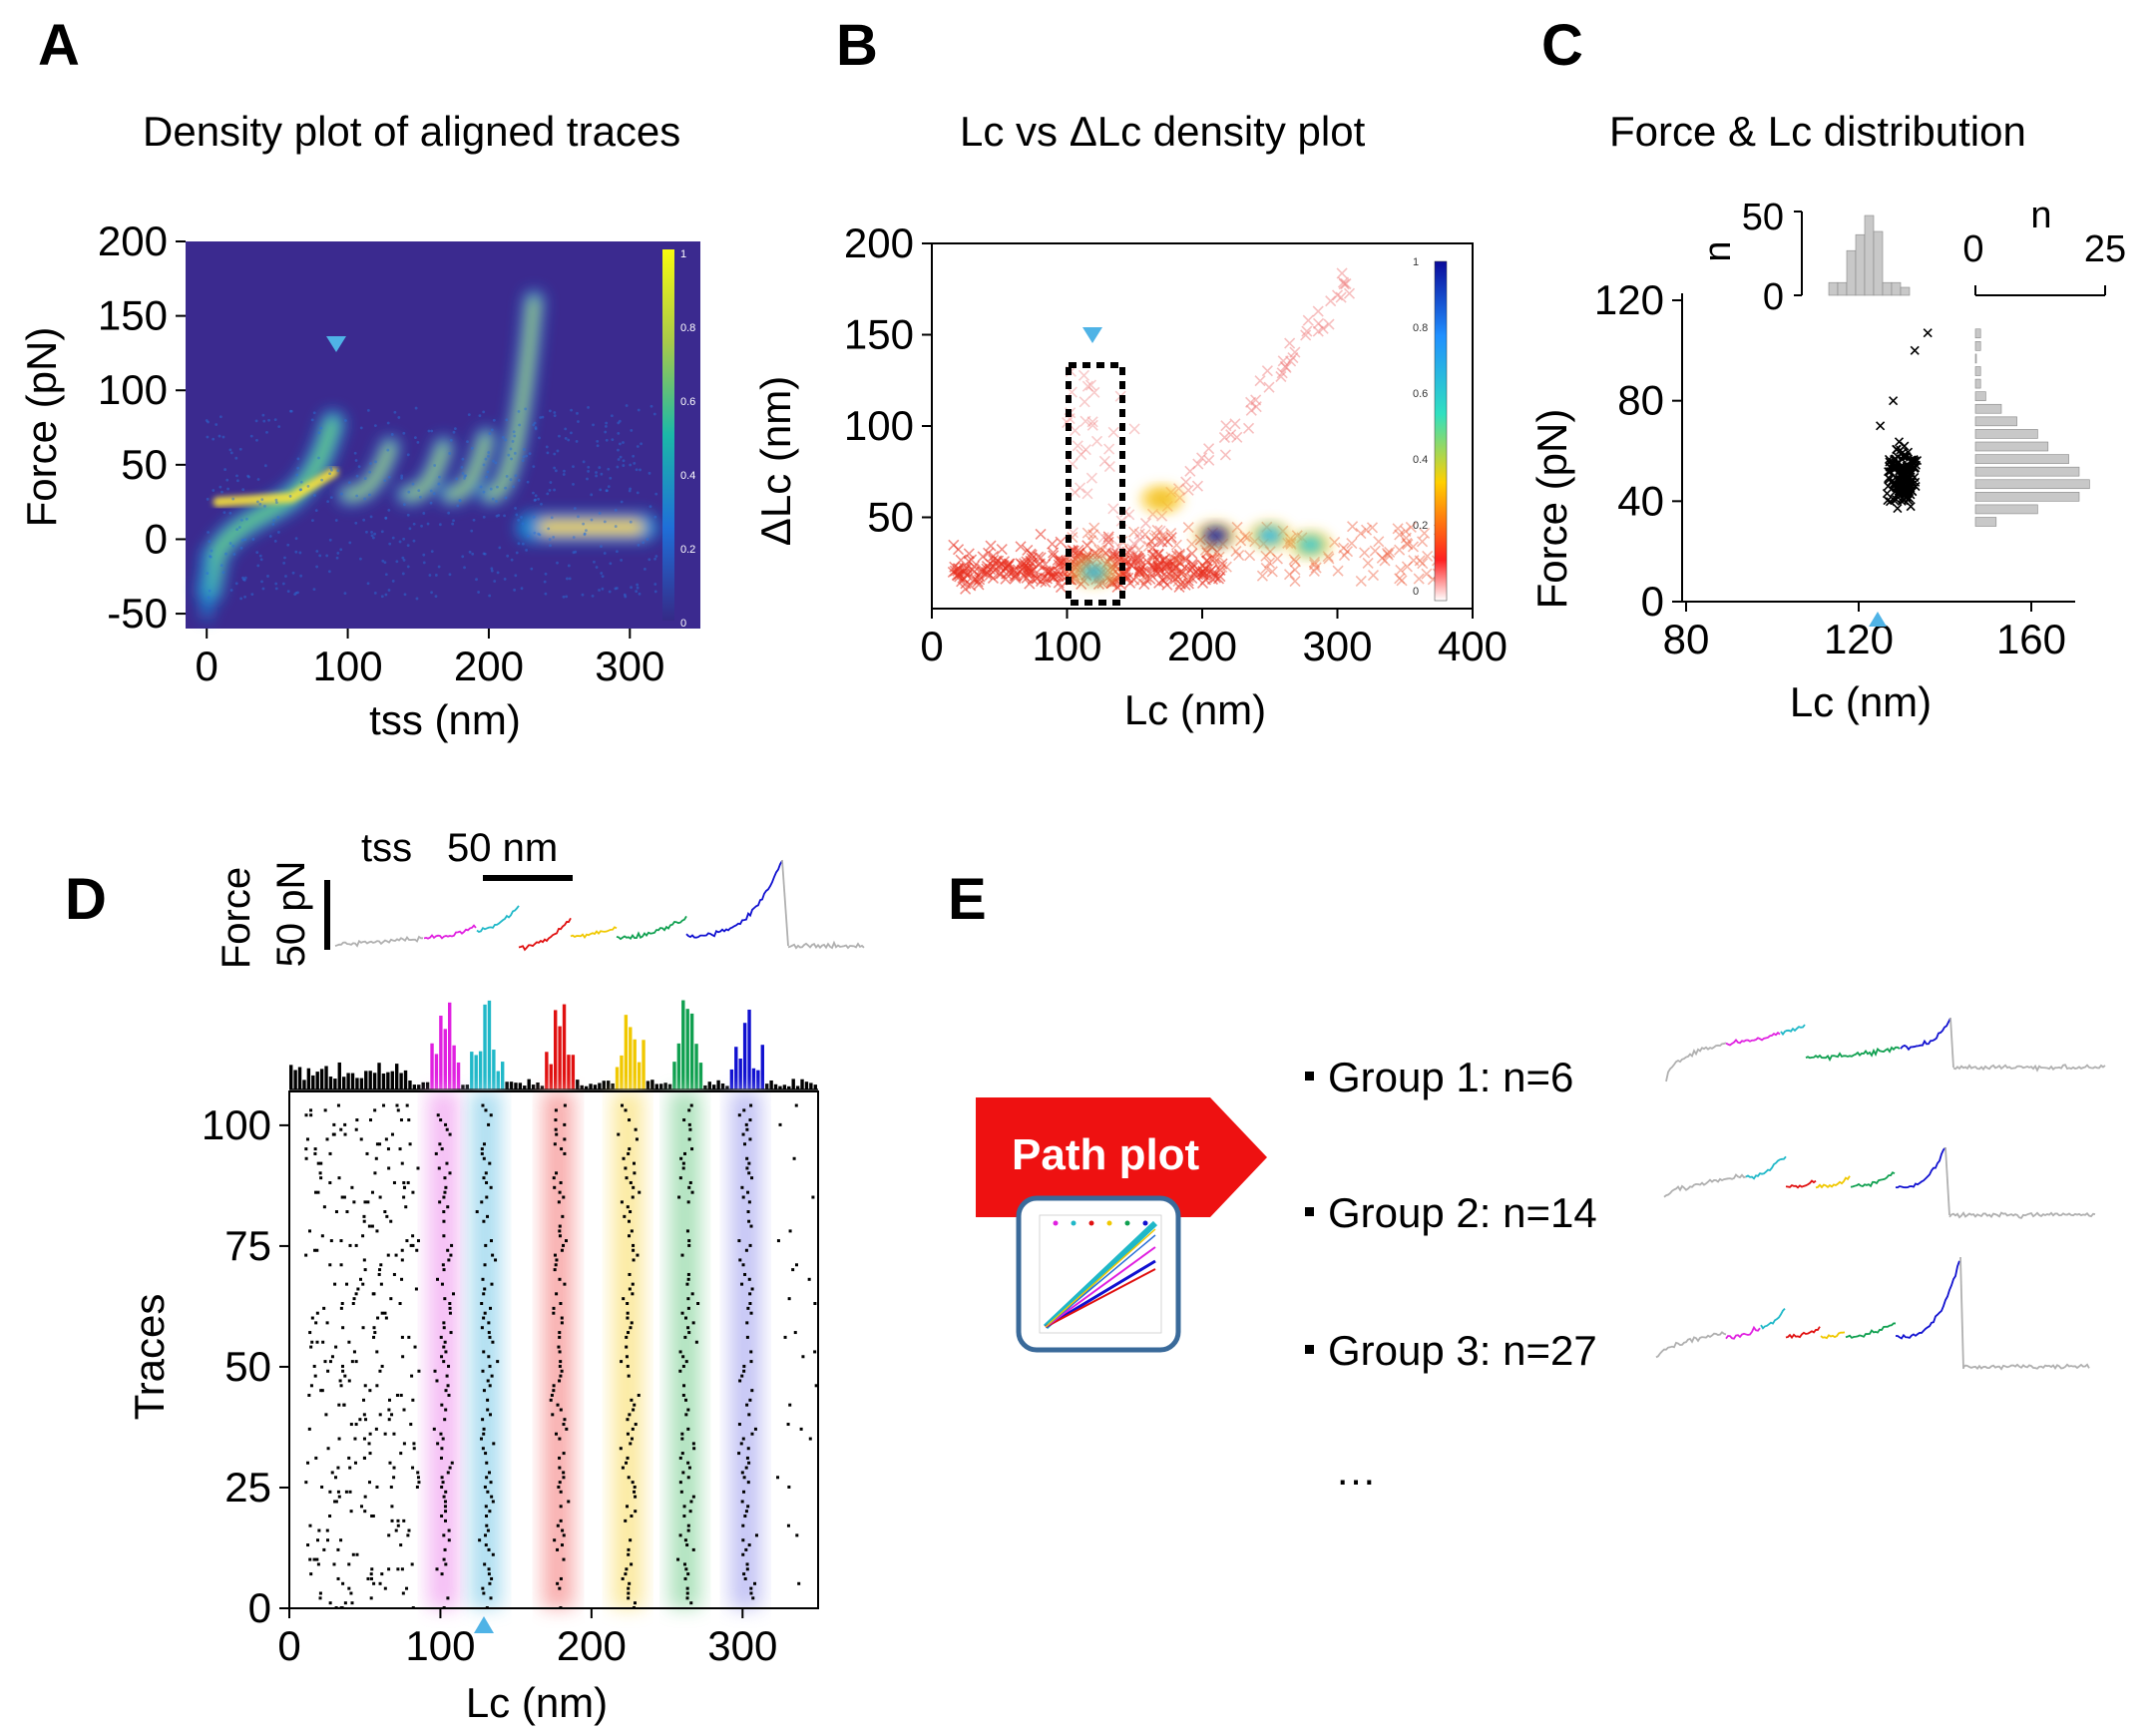 The image size is (2156, 1734). I want to click on path-plot-thumbnail-icon, so click(1099, 1275).